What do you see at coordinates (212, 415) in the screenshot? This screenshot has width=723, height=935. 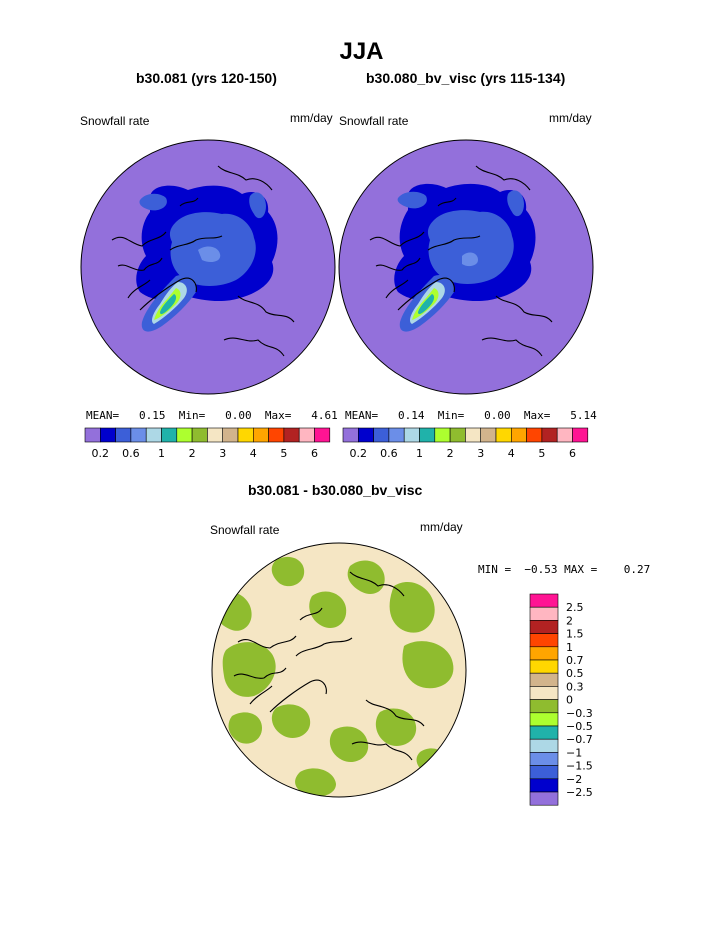 I see `panel-left-stats: MEAN= 0.15 Min= 0.00 Max= 4.61` at bounding box center [212, 415].